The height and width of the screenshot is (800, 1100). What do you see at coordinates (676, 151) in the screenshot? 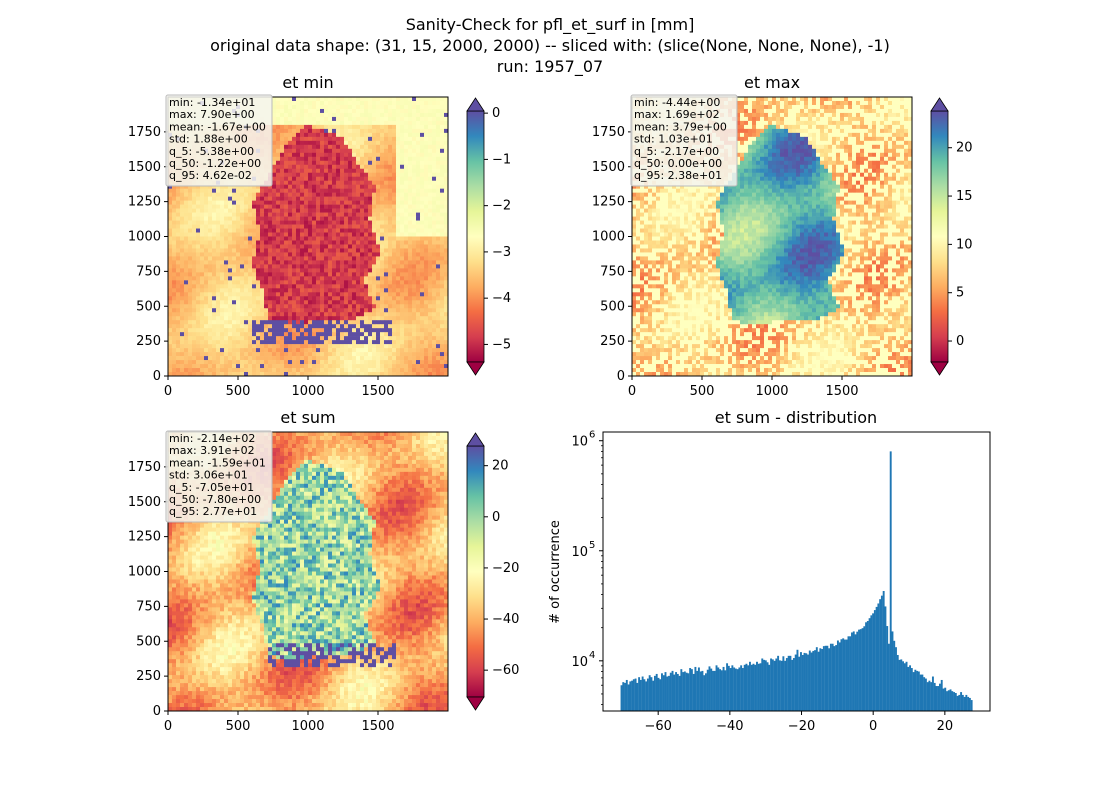
I see `stats-line: q_5: -2.17e+00` at bounding box center [676, 151].